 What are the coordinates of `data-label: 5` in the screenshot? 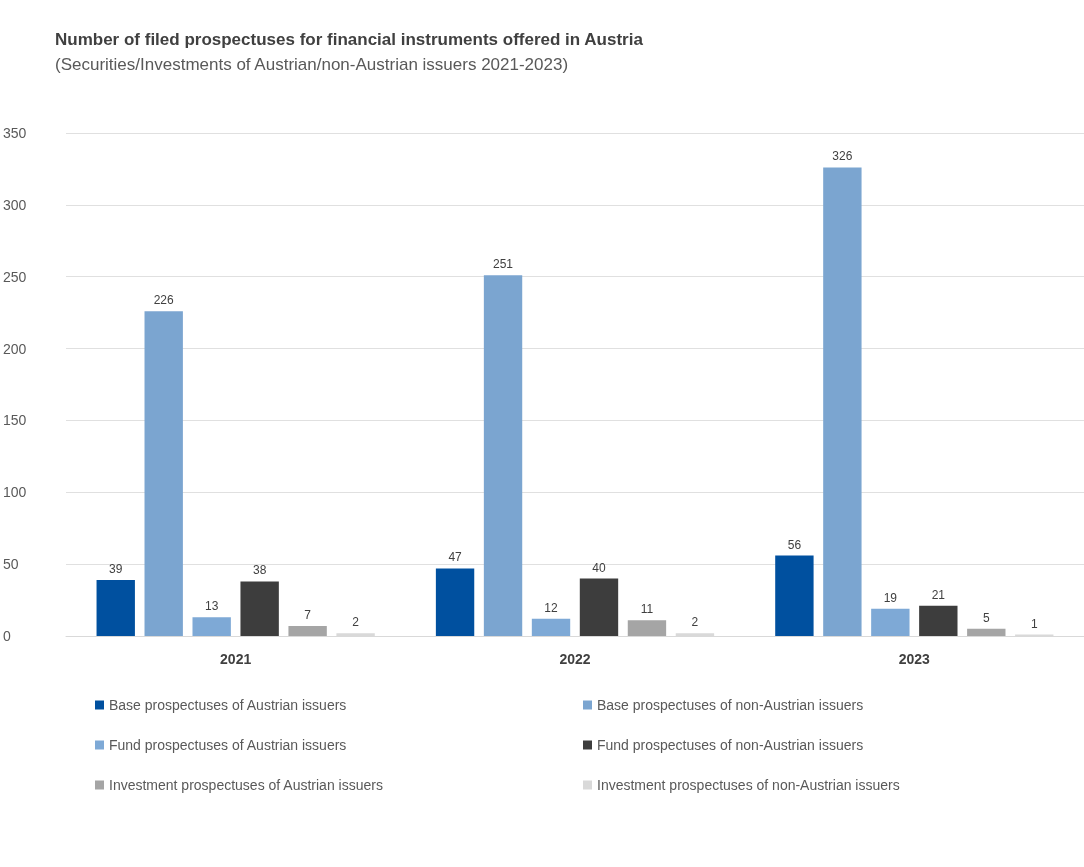 It's located at (986, 617).